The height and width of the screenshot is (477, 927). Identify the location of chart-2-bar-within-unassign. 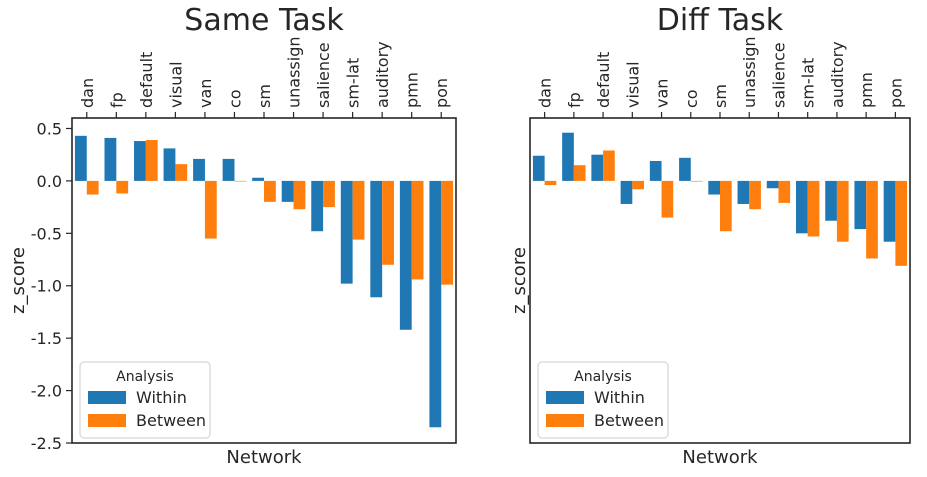
(743, 192).